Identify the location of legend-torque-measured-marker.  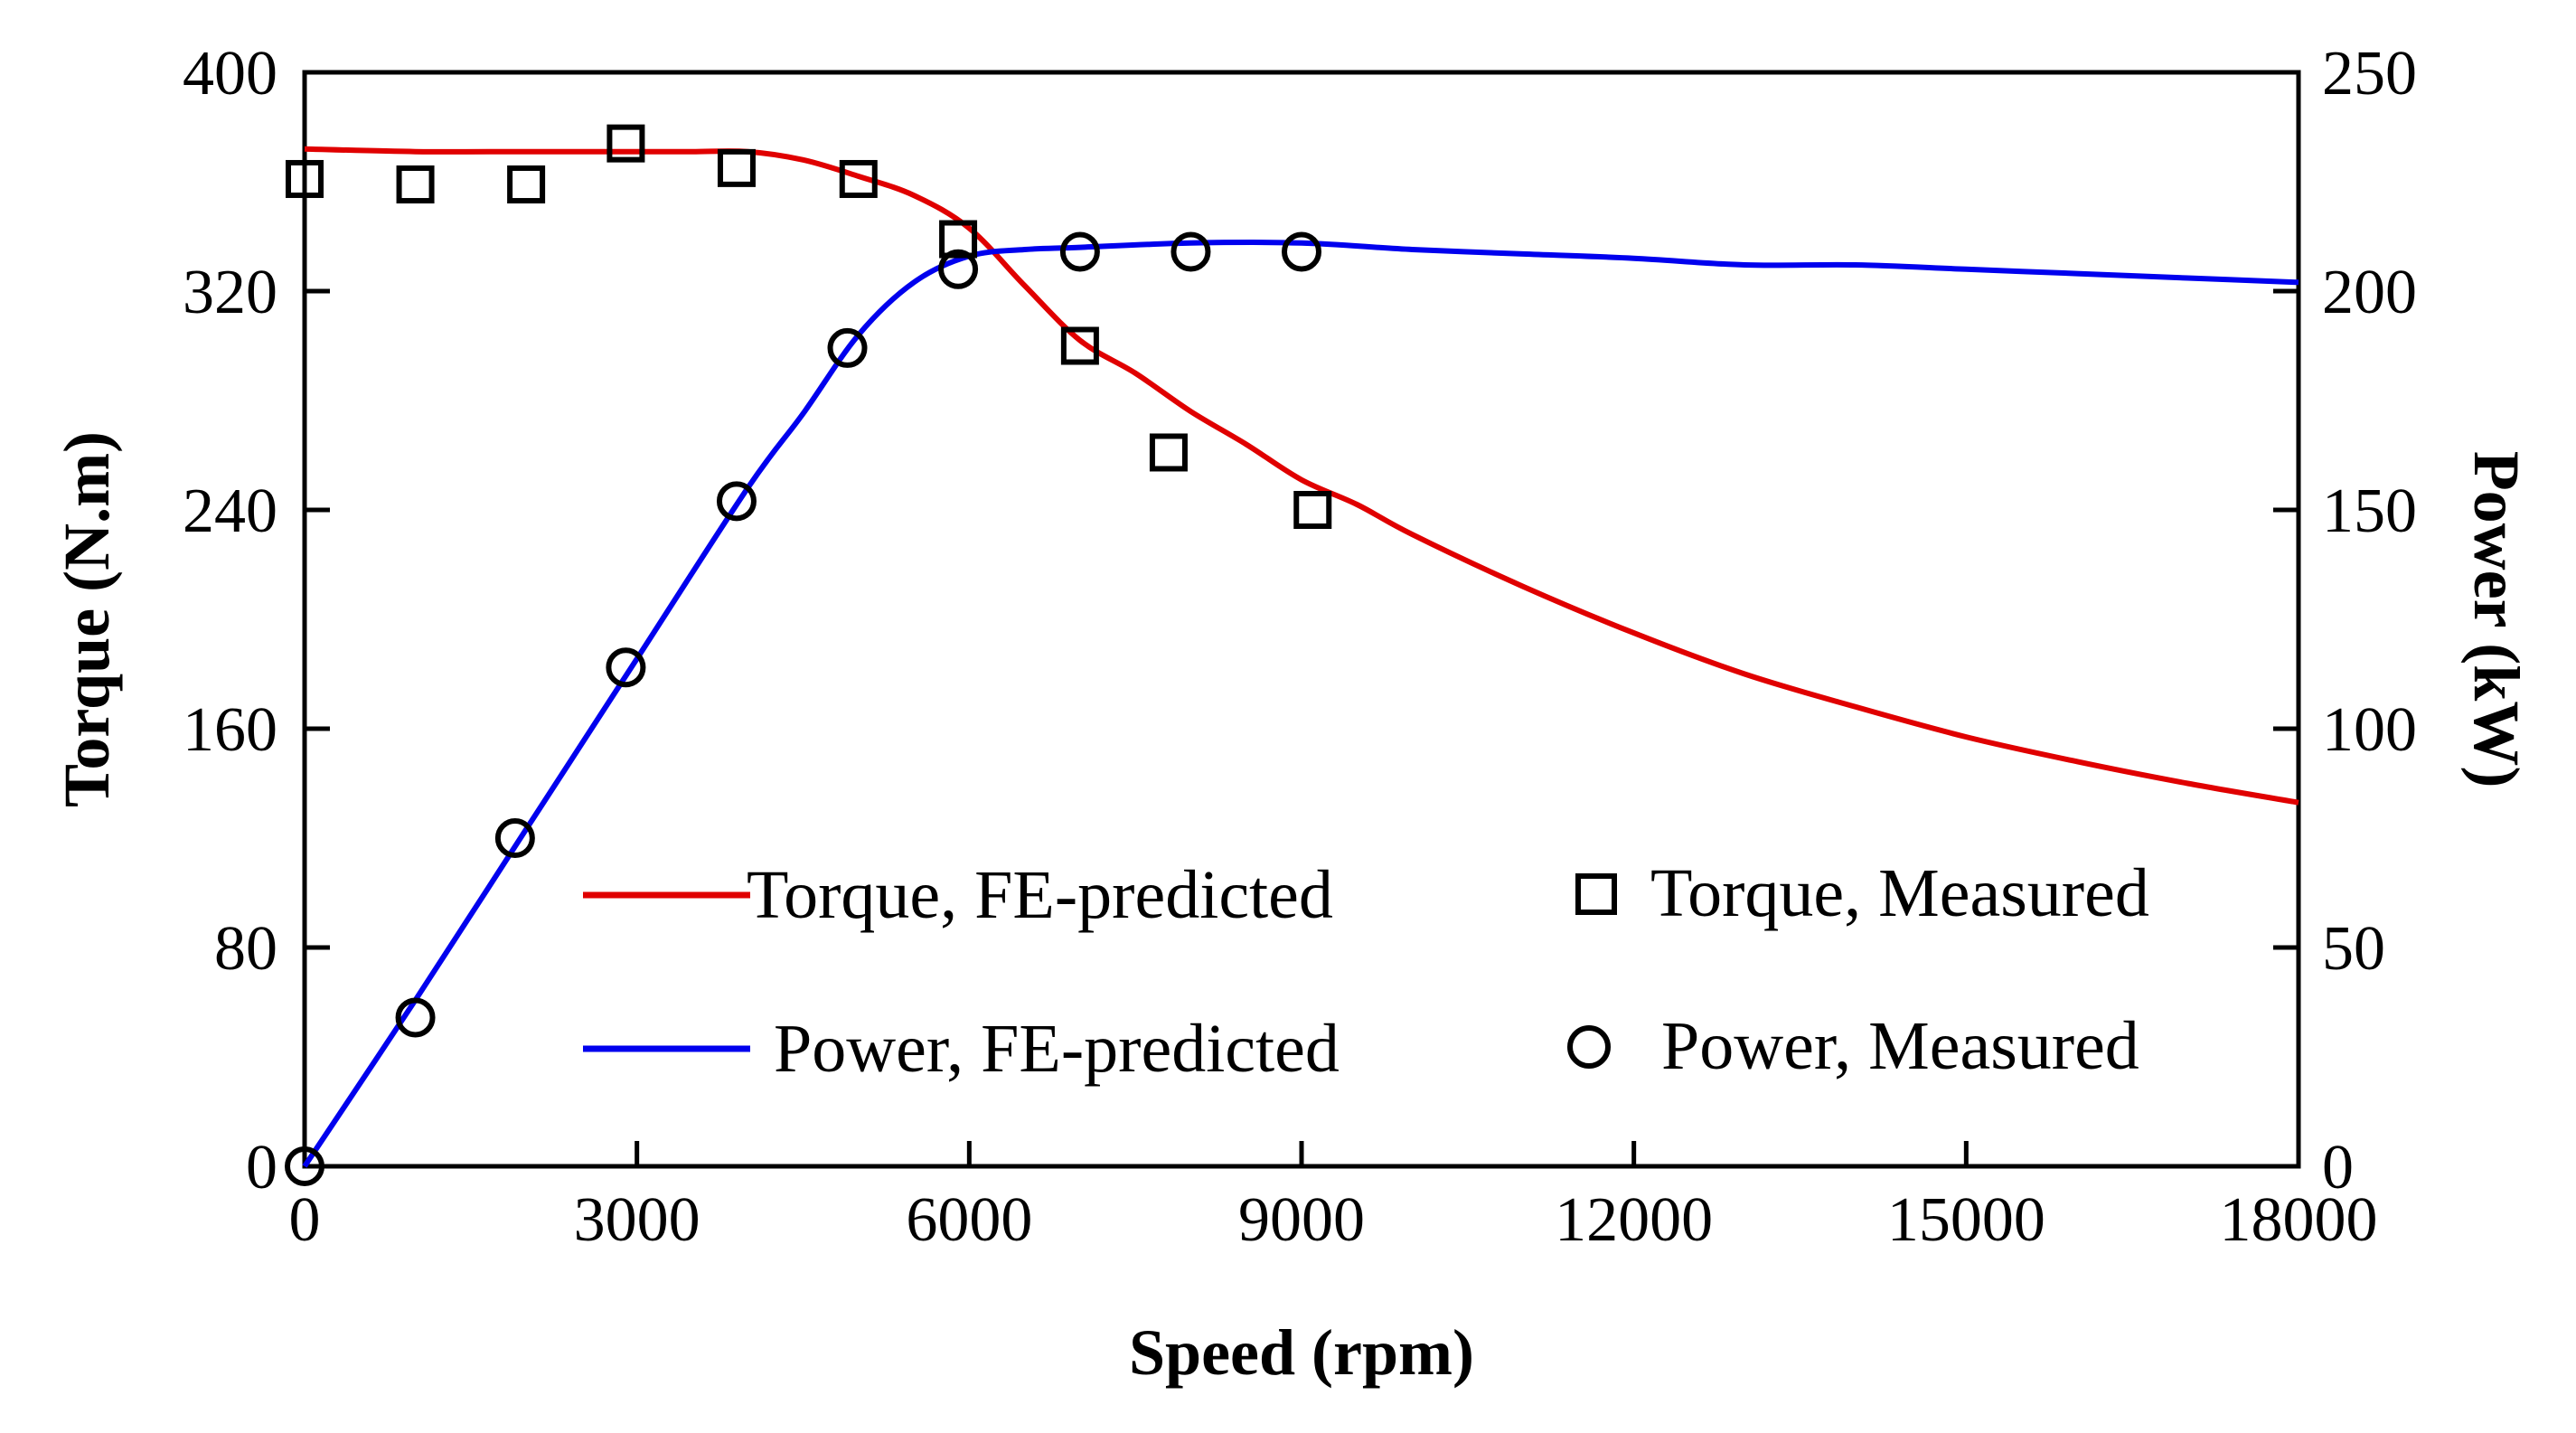
(1596, 894).